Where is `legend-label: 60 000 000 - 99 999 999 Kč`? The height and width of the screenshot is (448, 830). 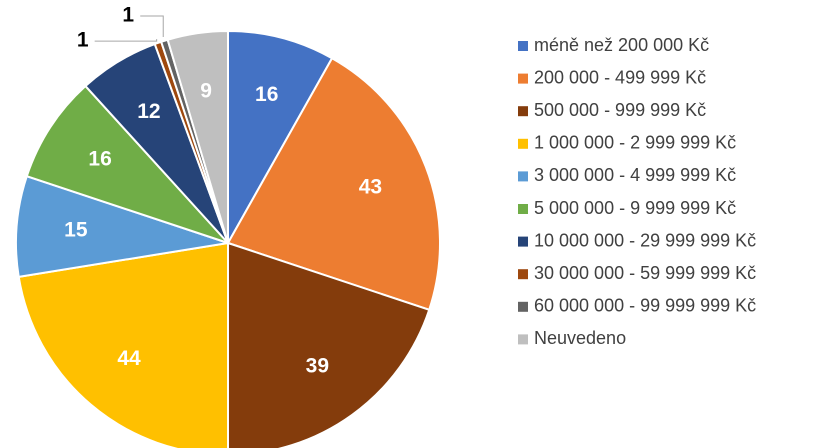
legend-label: 60 000 000 - 99 999 999 Kč is located at coordinates (645, 306).